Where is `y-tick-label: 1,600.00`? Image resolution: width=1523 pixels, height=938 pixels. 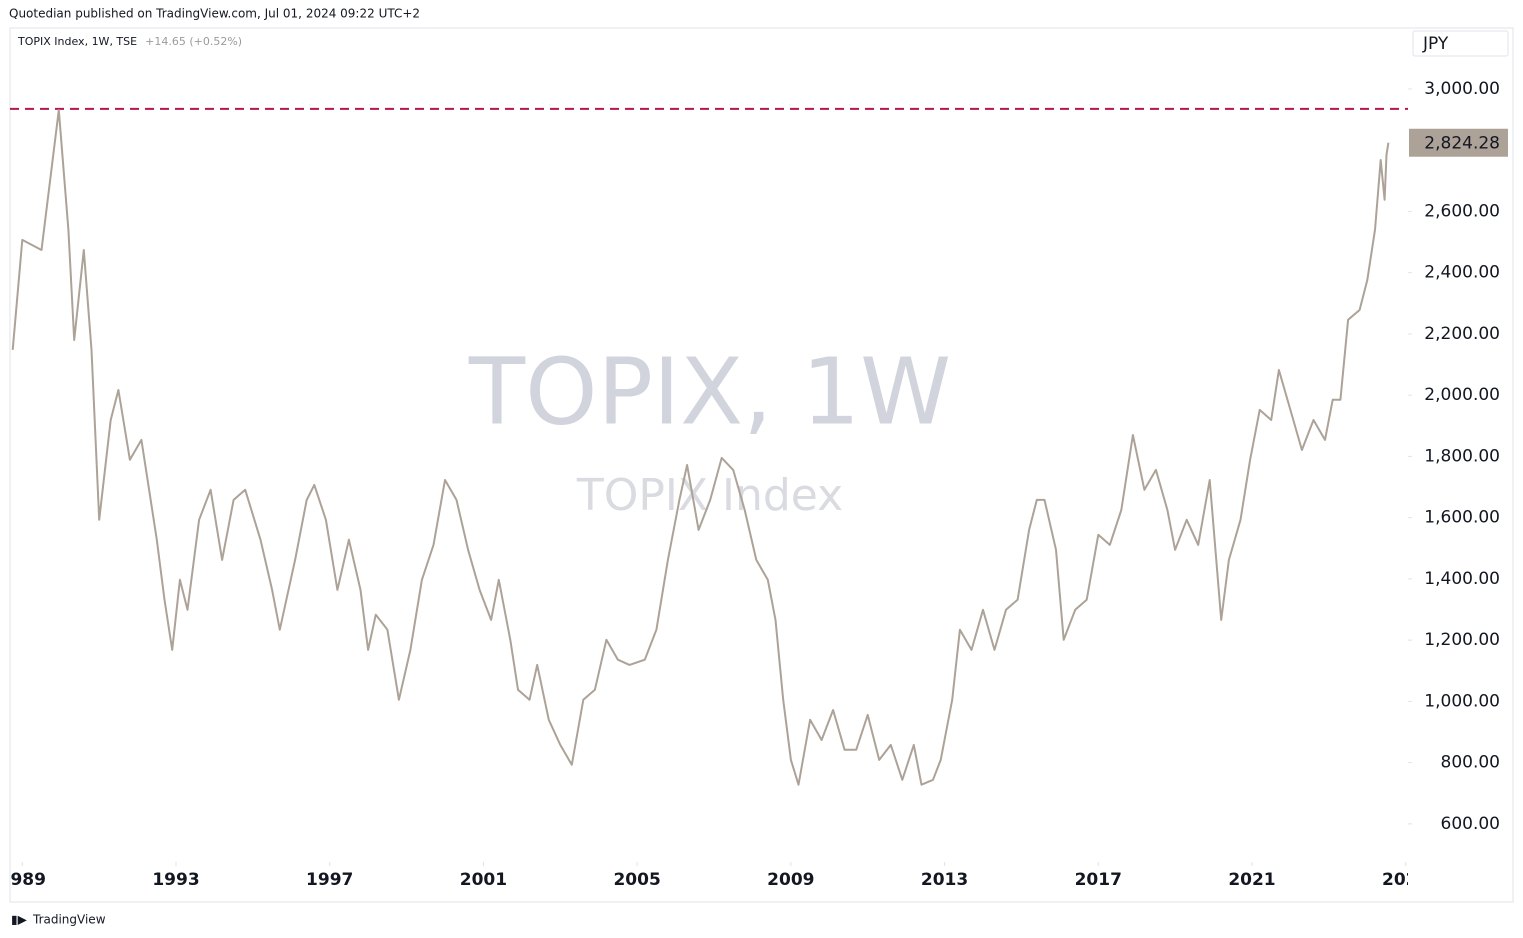
y-tick-label: 1,600.00 is located at coordinates (1462, 518).